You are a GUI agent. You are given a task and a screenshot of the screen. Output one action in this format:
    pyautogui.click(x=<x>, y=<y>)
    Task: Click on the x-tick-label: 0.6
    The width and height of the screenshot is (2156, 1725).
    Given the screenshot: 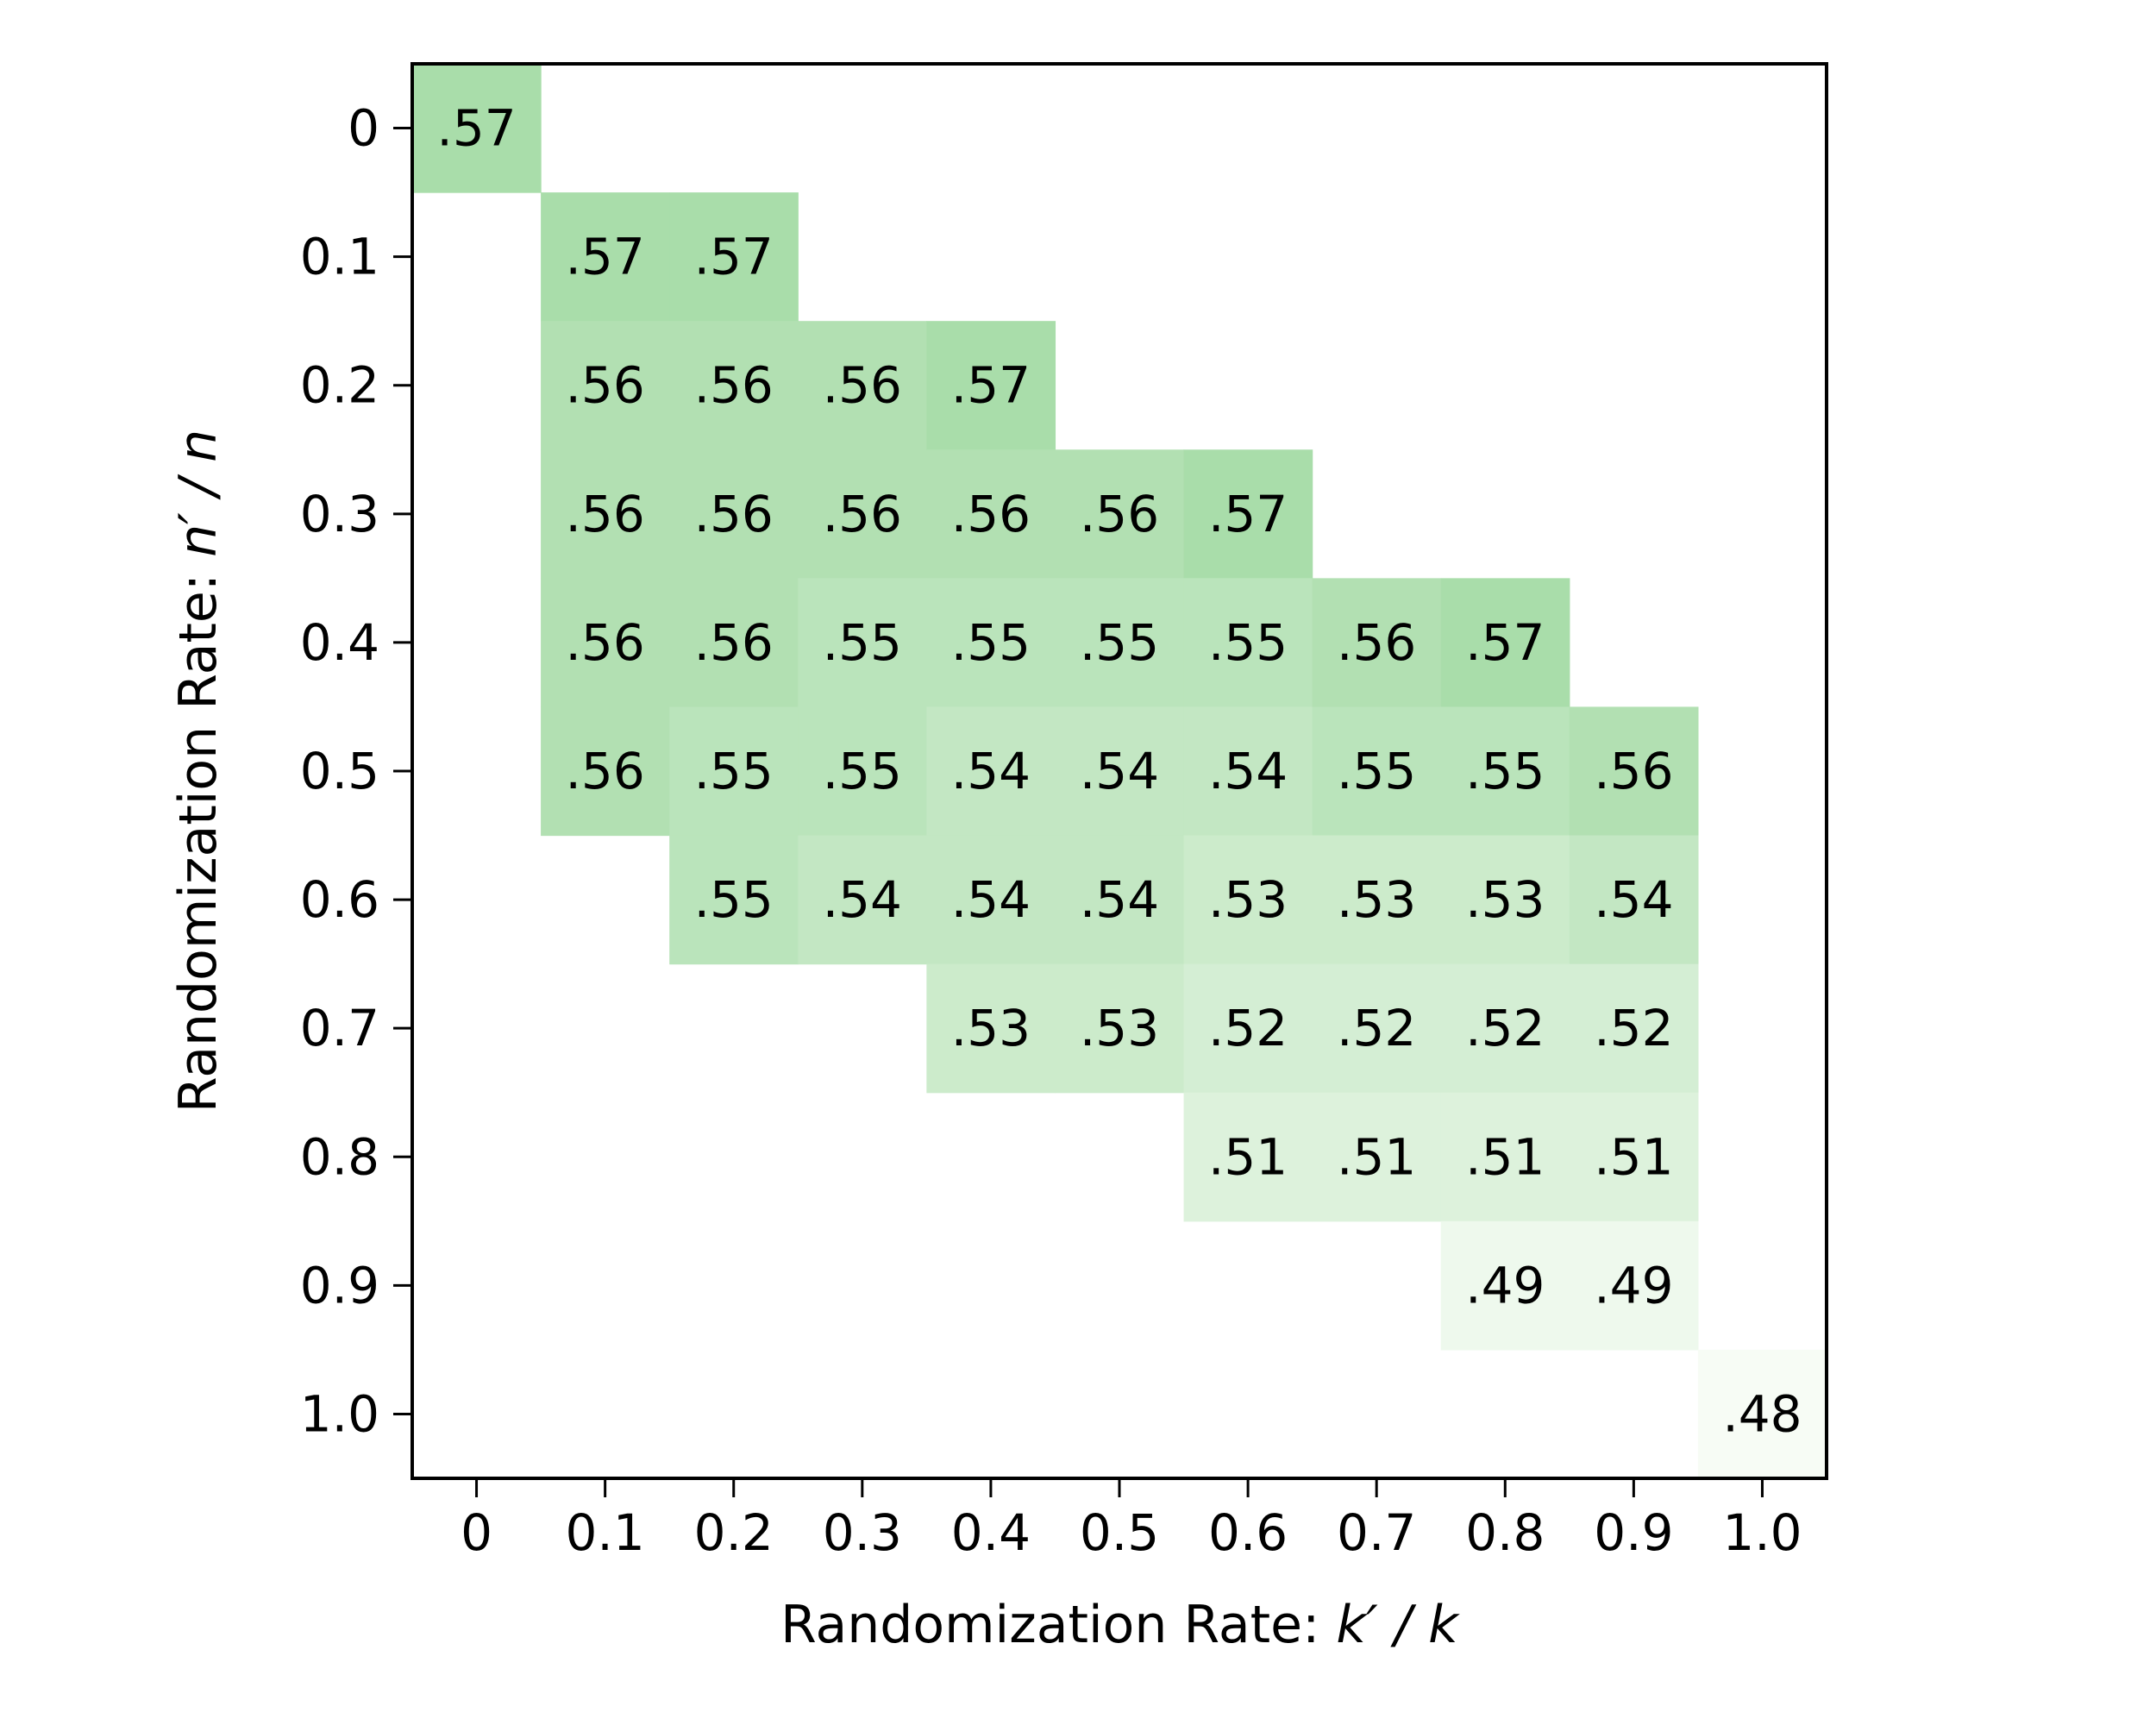 What is the action you would take?
    pyautogui.click(x=1248, y=1532)
    